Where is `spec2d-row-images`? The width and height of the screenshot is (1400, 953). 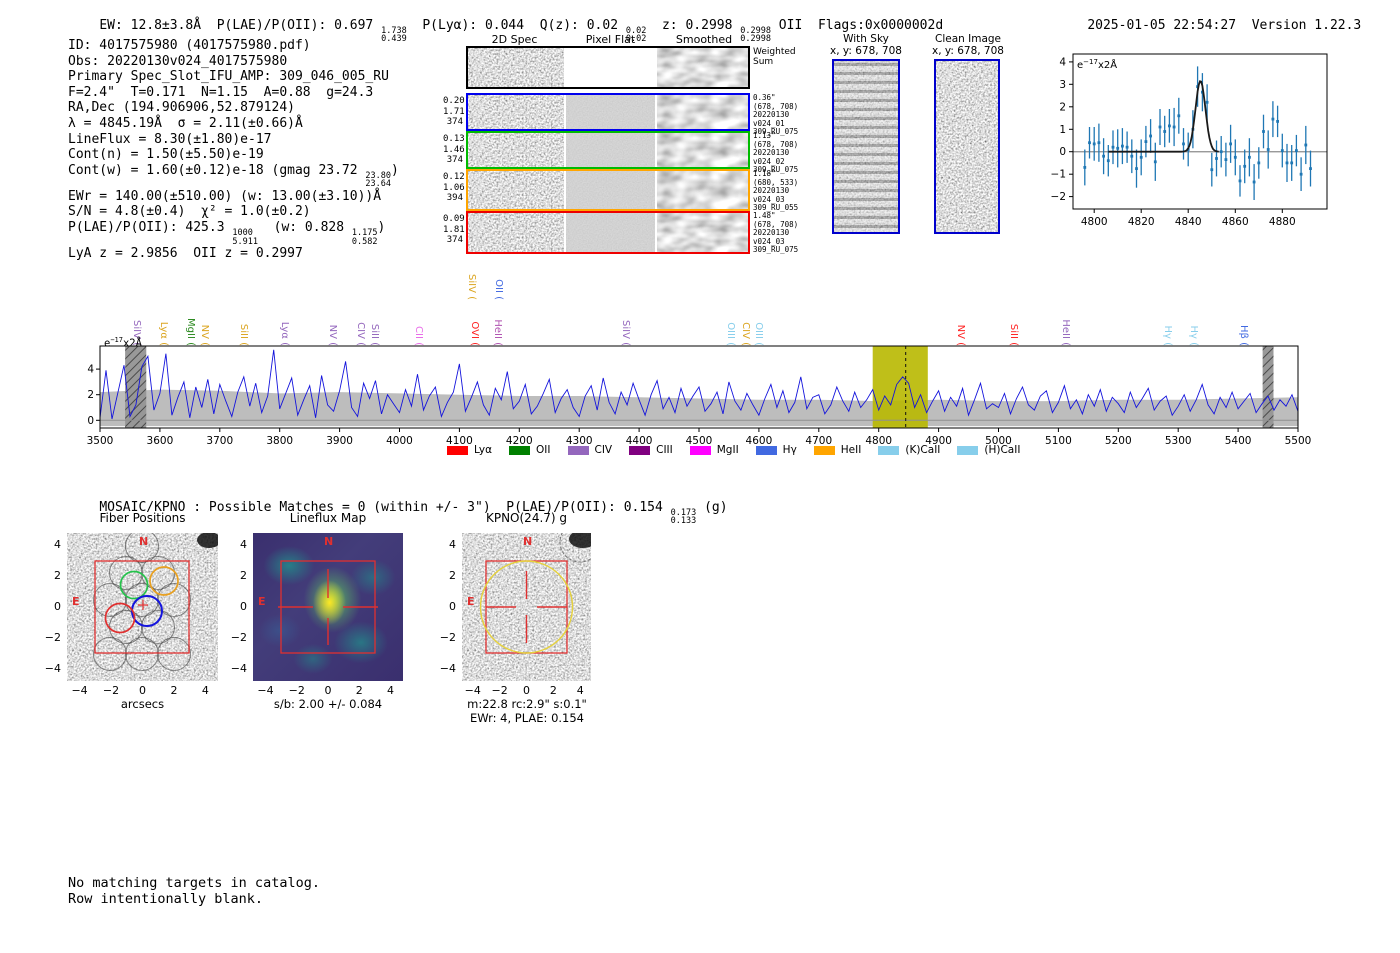
spec2d-row-images is located at coordinates (608, 232).